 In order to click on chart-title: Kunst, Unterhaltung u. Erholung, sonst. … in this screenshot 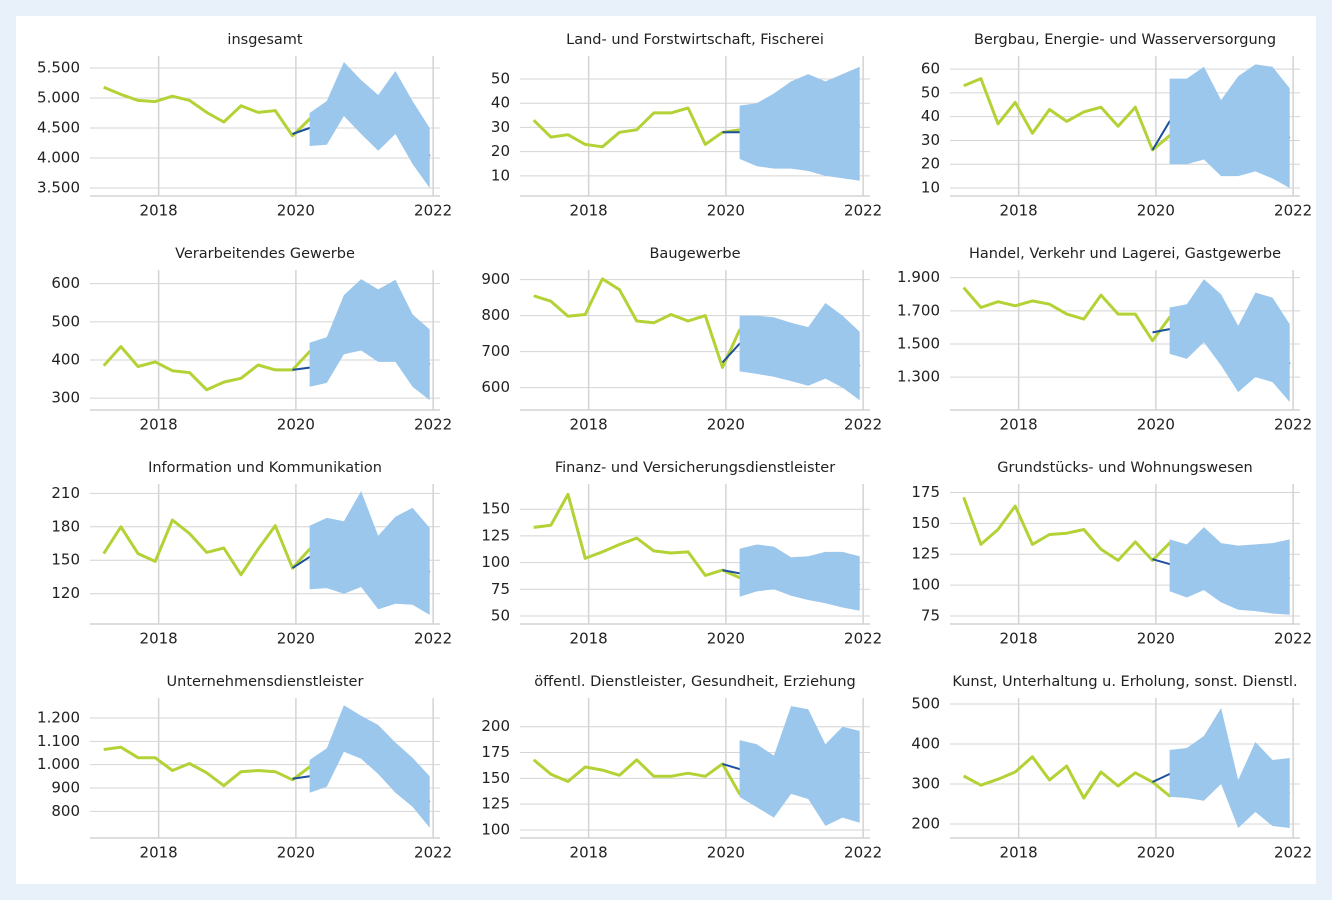, I will do `click(1124, 682)`.